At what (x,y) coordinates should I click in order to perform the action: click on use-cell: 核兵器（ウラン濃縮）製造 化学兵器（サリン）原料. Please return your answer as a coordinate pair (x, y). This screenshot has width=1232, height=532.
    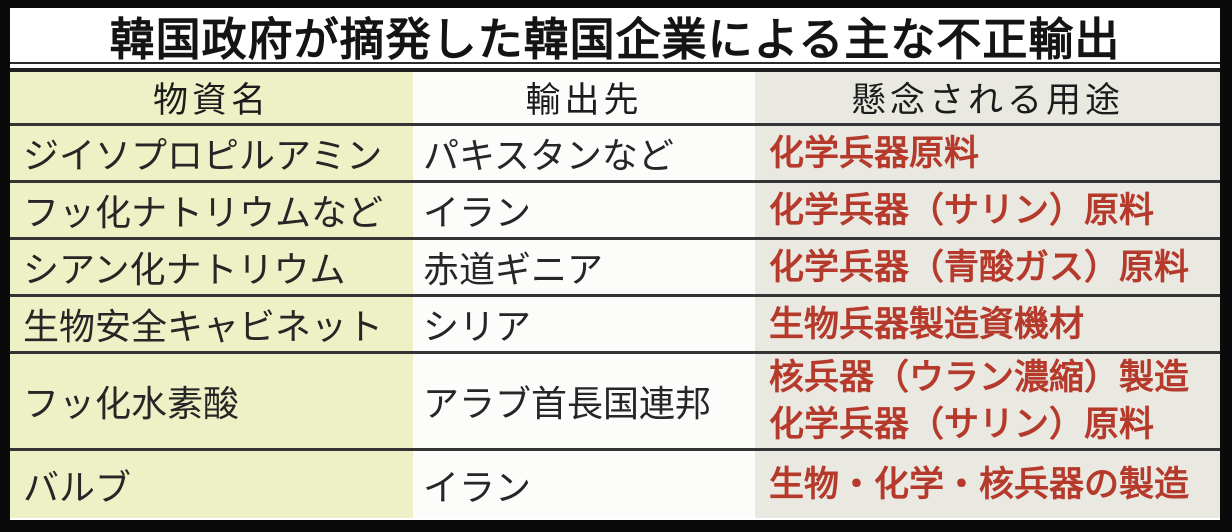
    Looking at the image, I should click on (987, 401).